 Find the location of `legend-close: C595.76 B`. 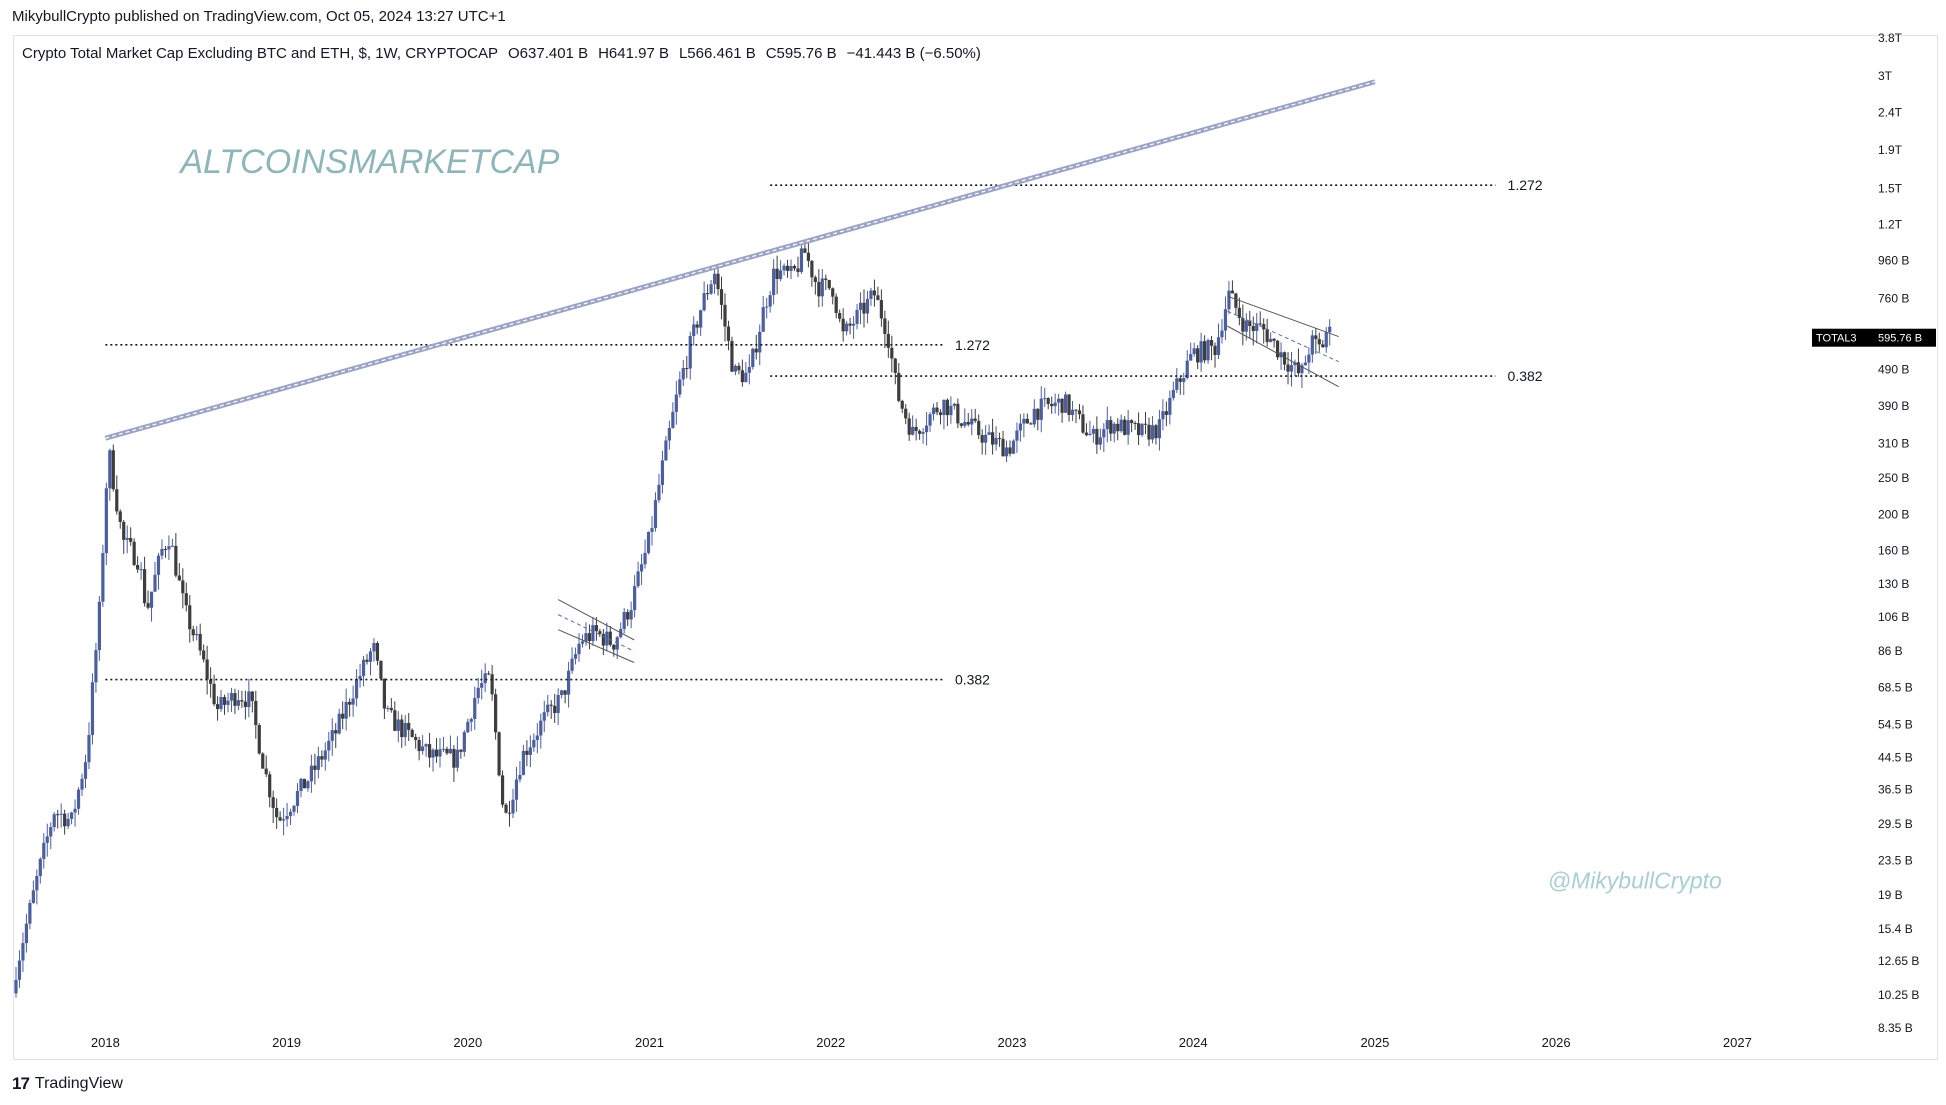

legend-close: C595.76 B is located at coordinates (801, 53).